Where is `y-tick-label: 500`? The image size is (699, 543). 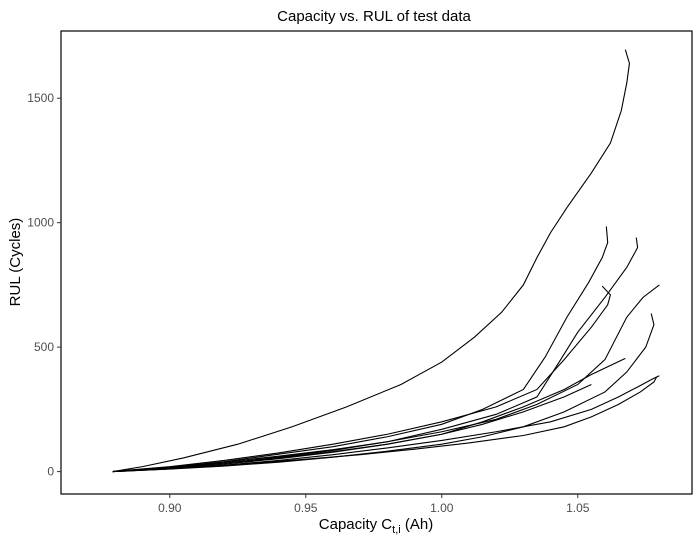 y-tick-label: 500 is located at coordinates (44, 347).